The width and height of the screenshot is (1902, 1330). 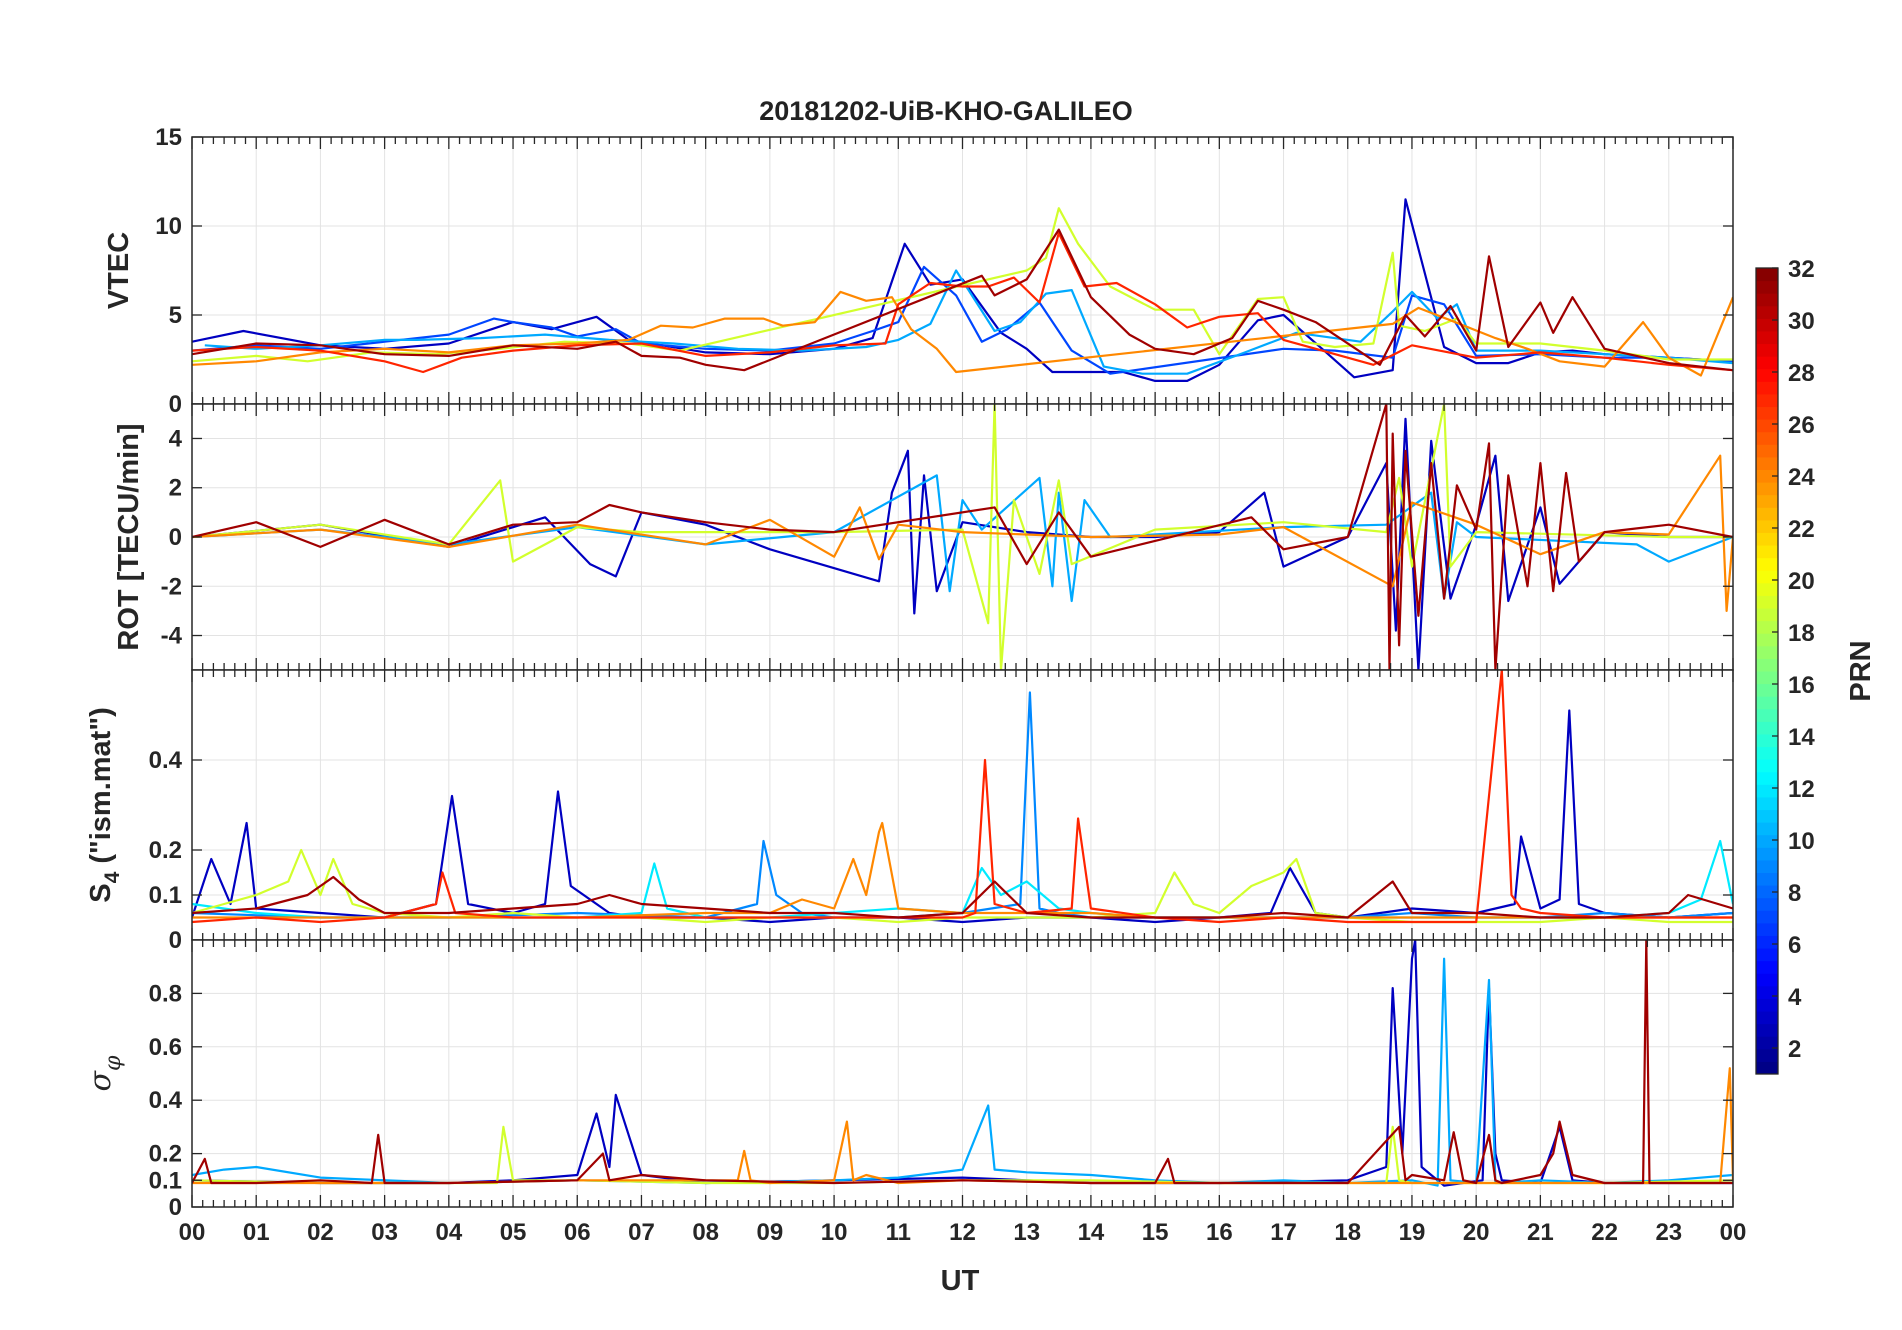 I want to click on y-tick-label: -4, so click(x=172, y=636).